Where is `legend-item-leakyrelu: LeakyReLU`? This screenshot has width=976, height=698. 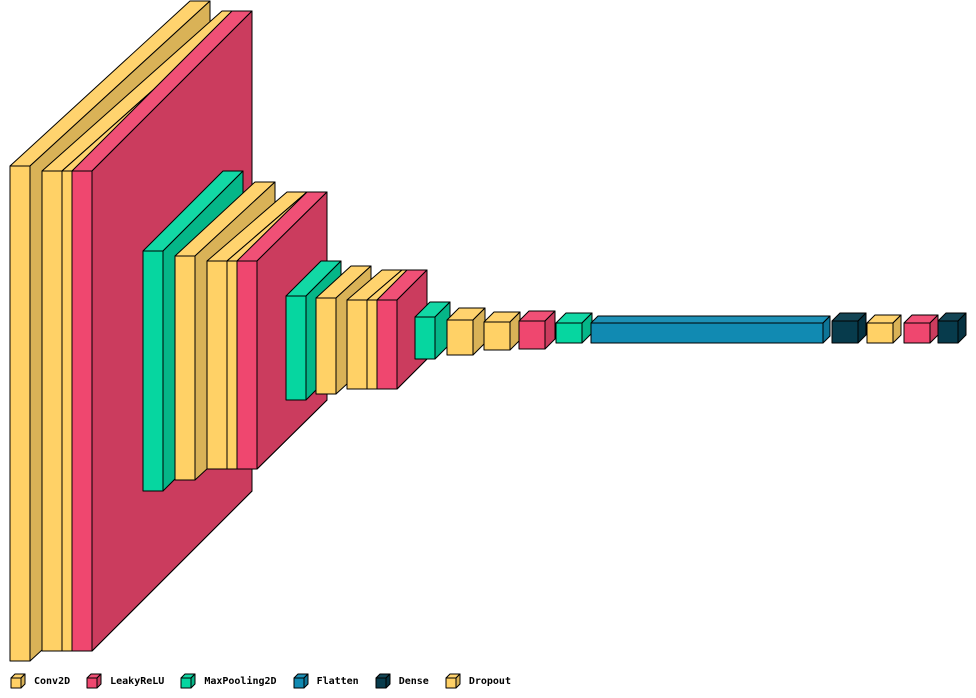
legend-item-leakyrelu: LeakyReLU is located at coordinates (125, 681).